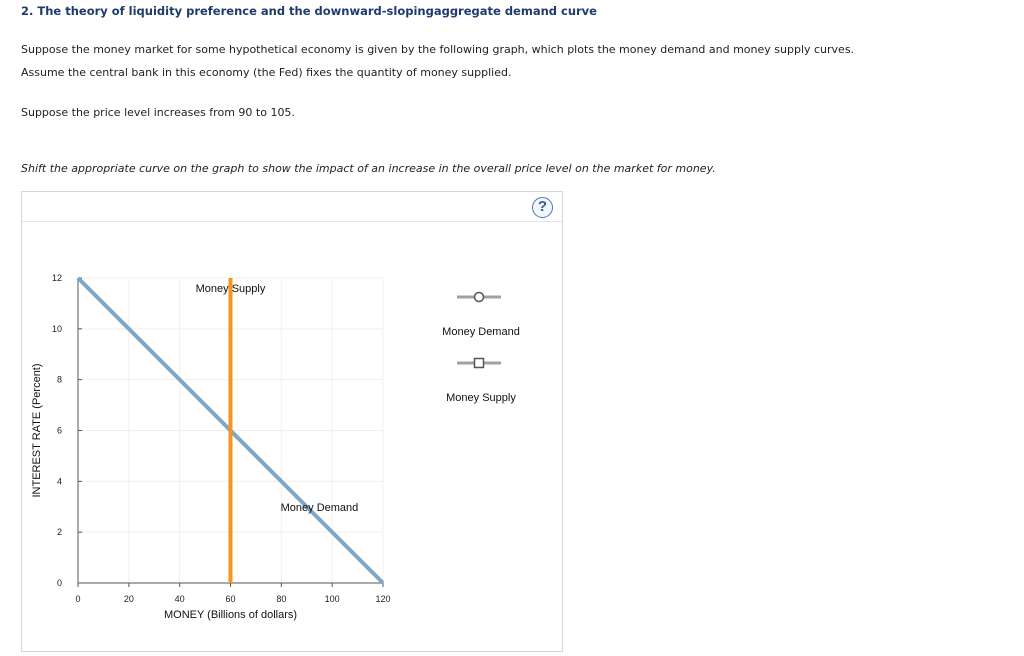 The width and height of the screenshot is (1024, 656). What do you see at coordinates (59, 481) in the screenshot?
I see `y-tick-label: 4` at bounding box center [59, 481].